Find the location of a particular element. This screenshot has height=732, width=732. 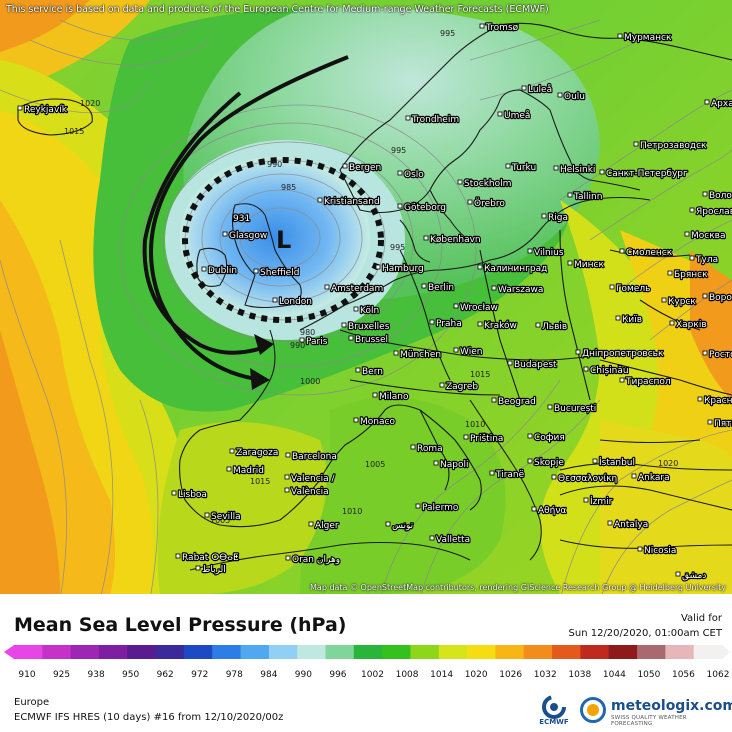

city-label: Milano is located at coordinates (394, 397).